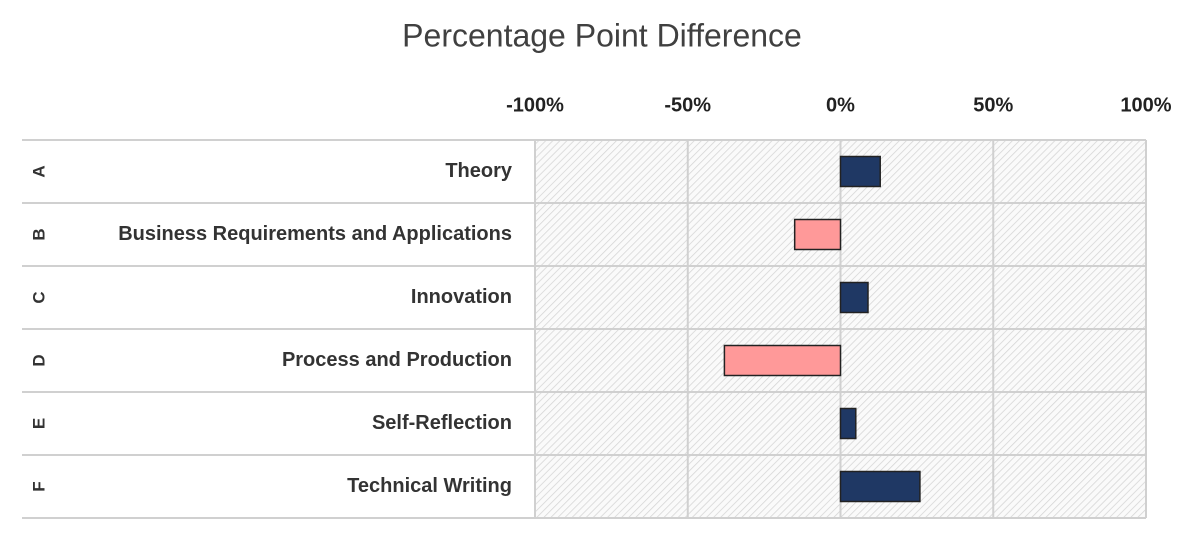 This screenshot has height=544, width=1200. What do you see at coordinates (38, 171) in the screenshot?
I see `group-label: A` at bounding box center [38, 171].